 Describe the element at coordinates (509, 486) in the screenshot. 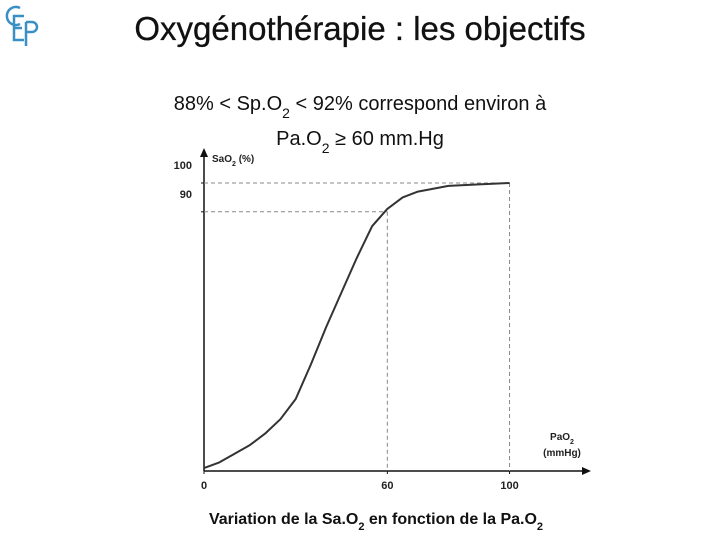

I see `x-tick-label: 100` at that location.